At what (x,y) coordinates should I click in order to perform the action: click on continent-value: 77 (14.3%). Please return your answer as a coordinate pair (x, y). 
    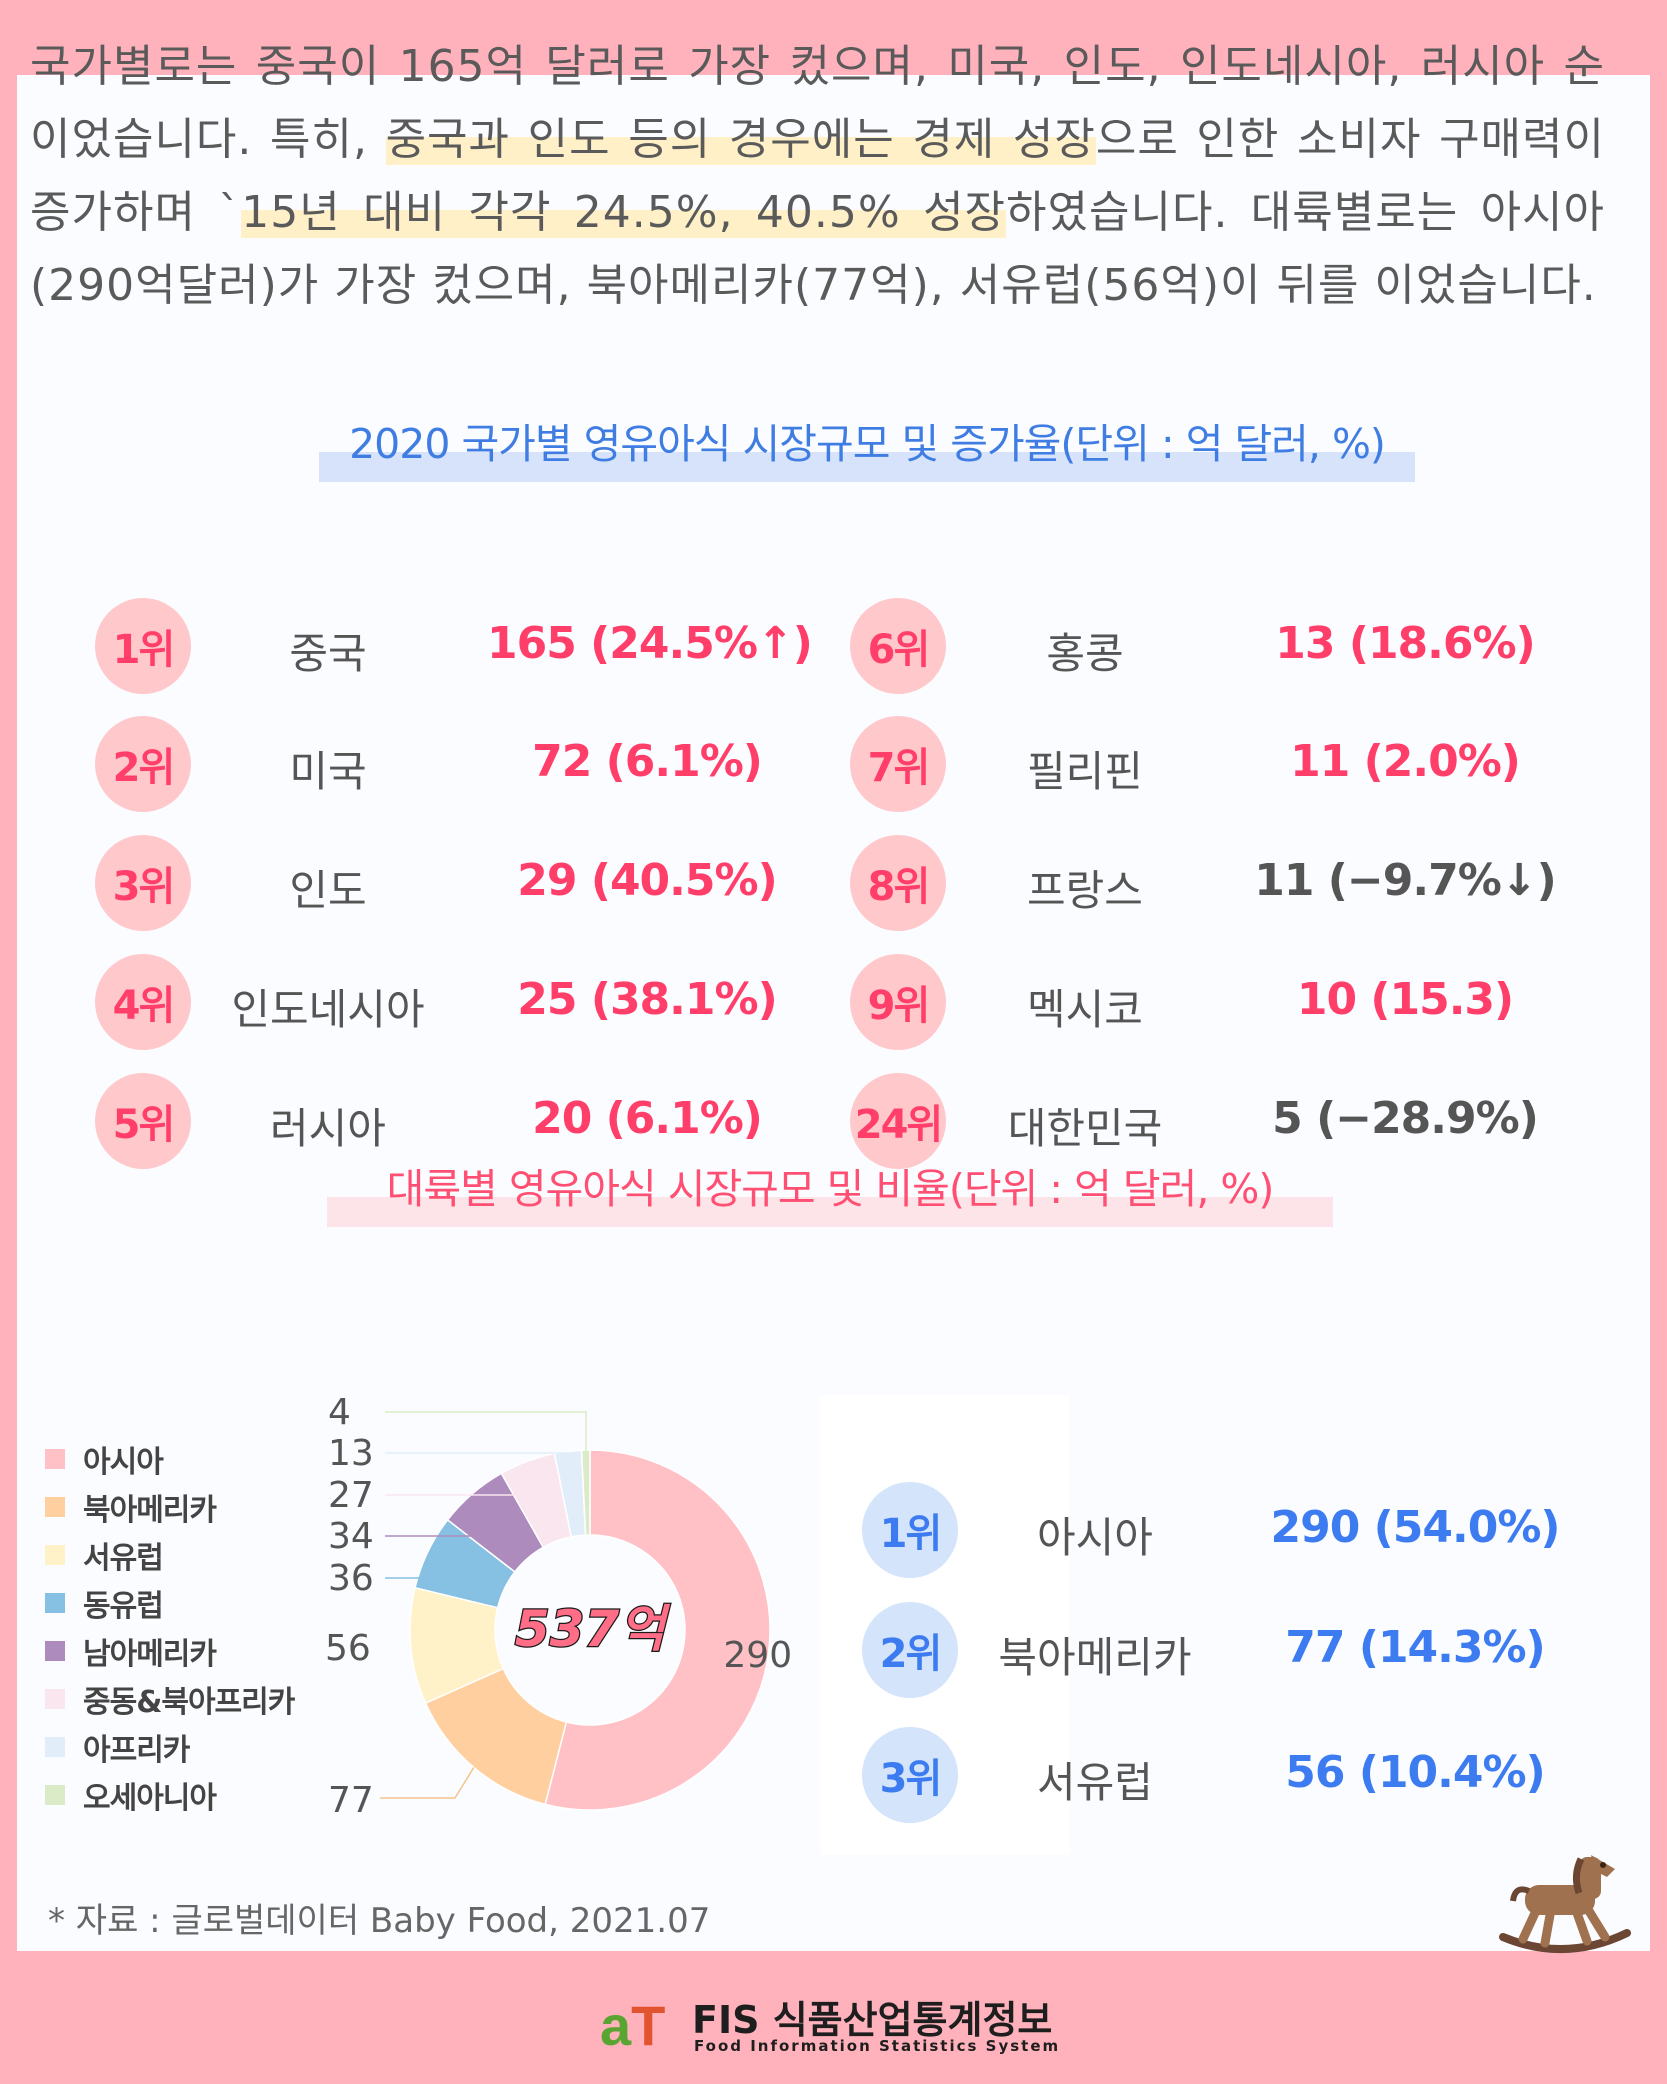
    Looking at the image, I should click on (1415, 1647).